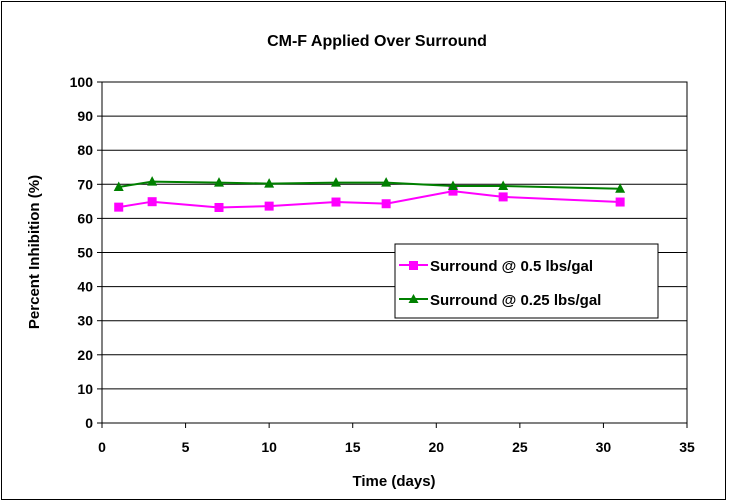 This screenshot has width=729, height=503. Describe the element at coordinates (85, 287) in the screenshot. I see `y-tick-label: 40` at that location.